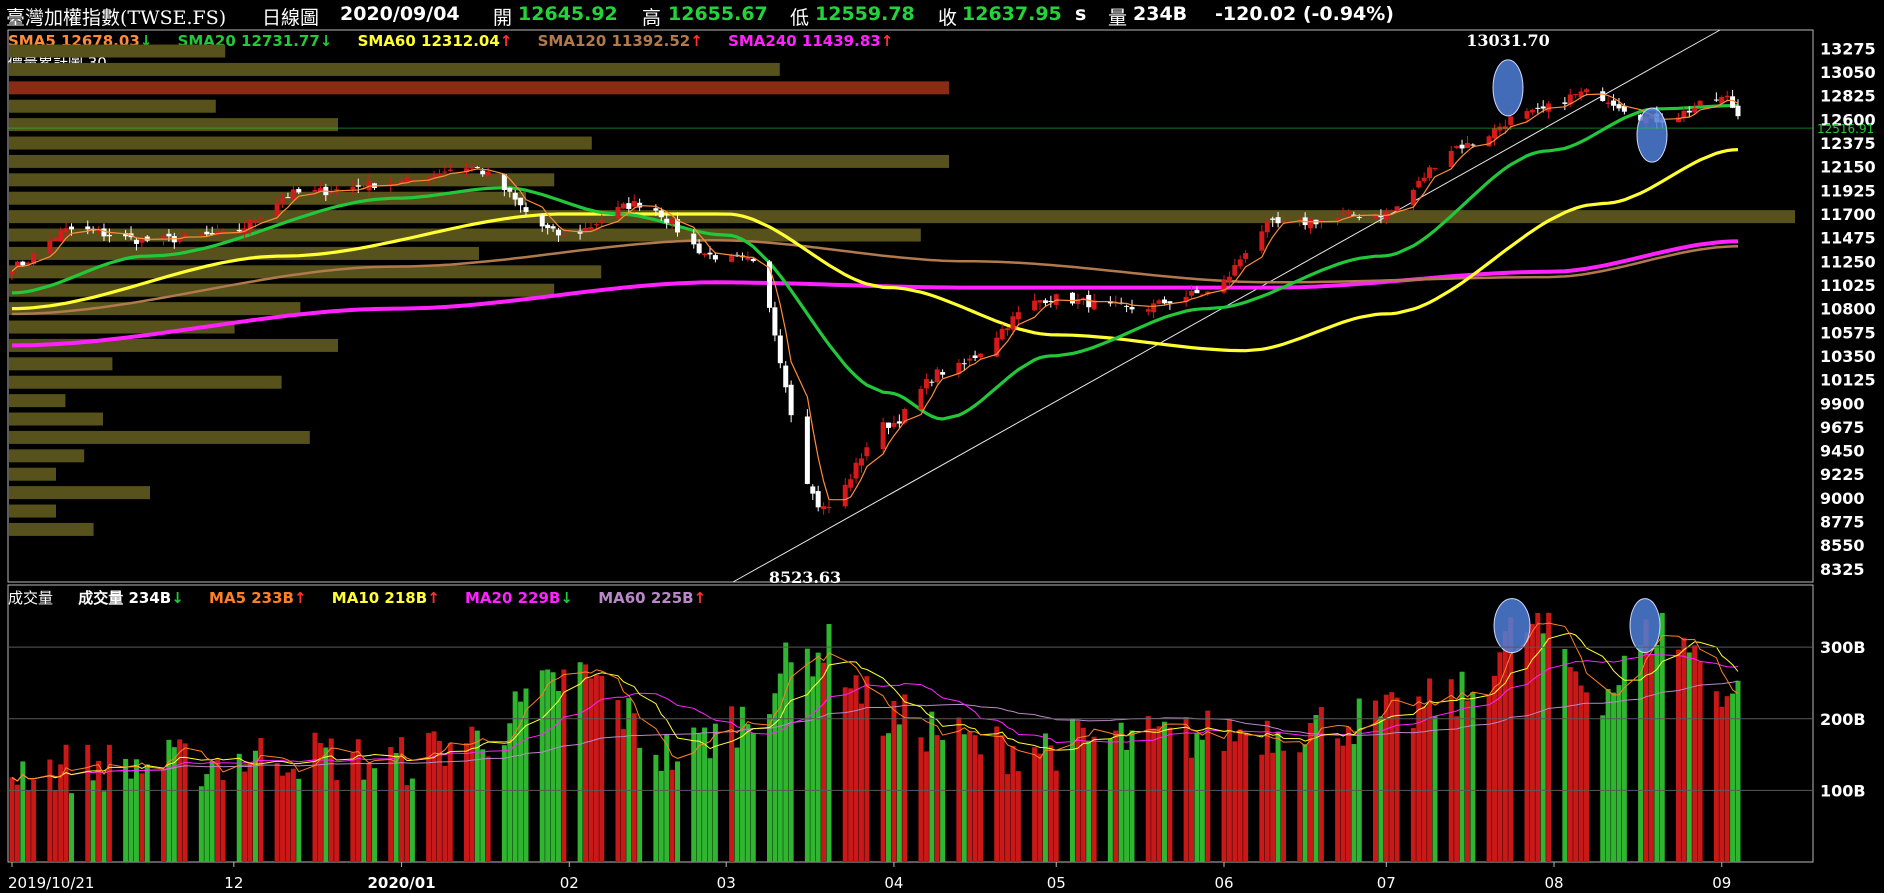  Describe the element at coordinates (519, 598) in the screenshot. I see `ma20-legend: MA20 229B↓` at that location.